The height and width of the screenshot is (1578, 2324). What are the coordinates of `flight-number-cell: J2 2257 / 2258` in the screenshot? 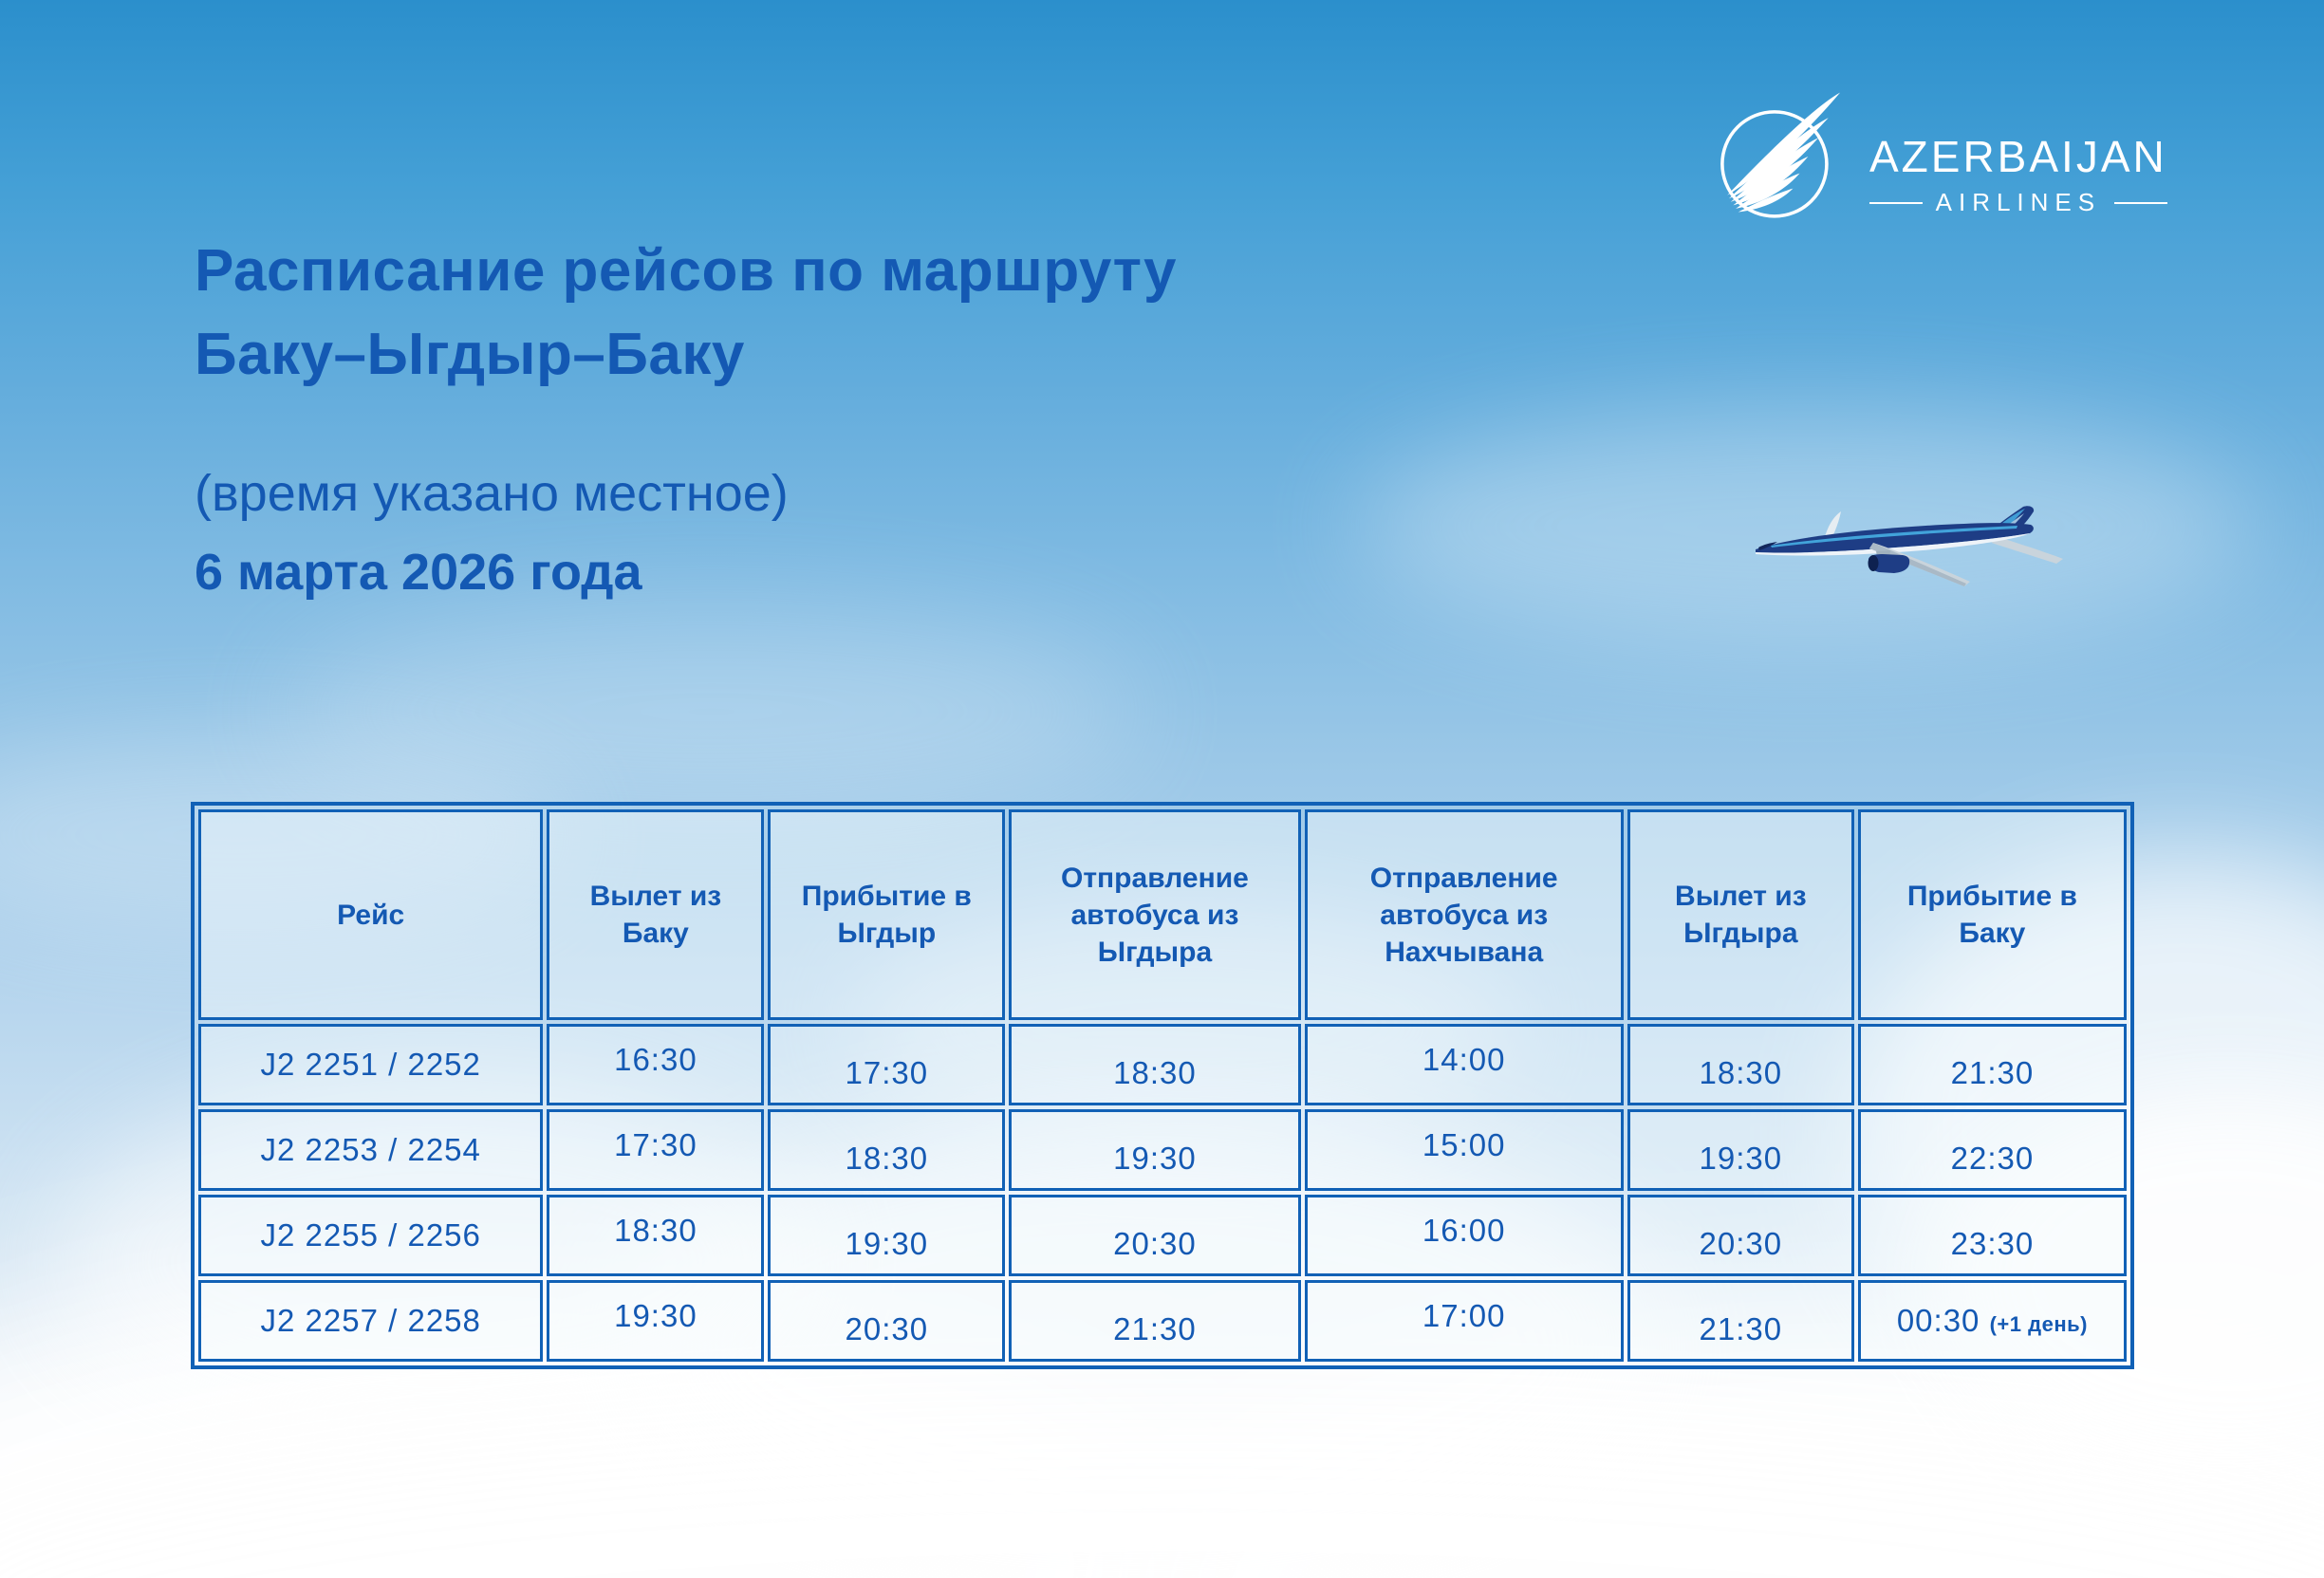 It's located at (371, 1321).